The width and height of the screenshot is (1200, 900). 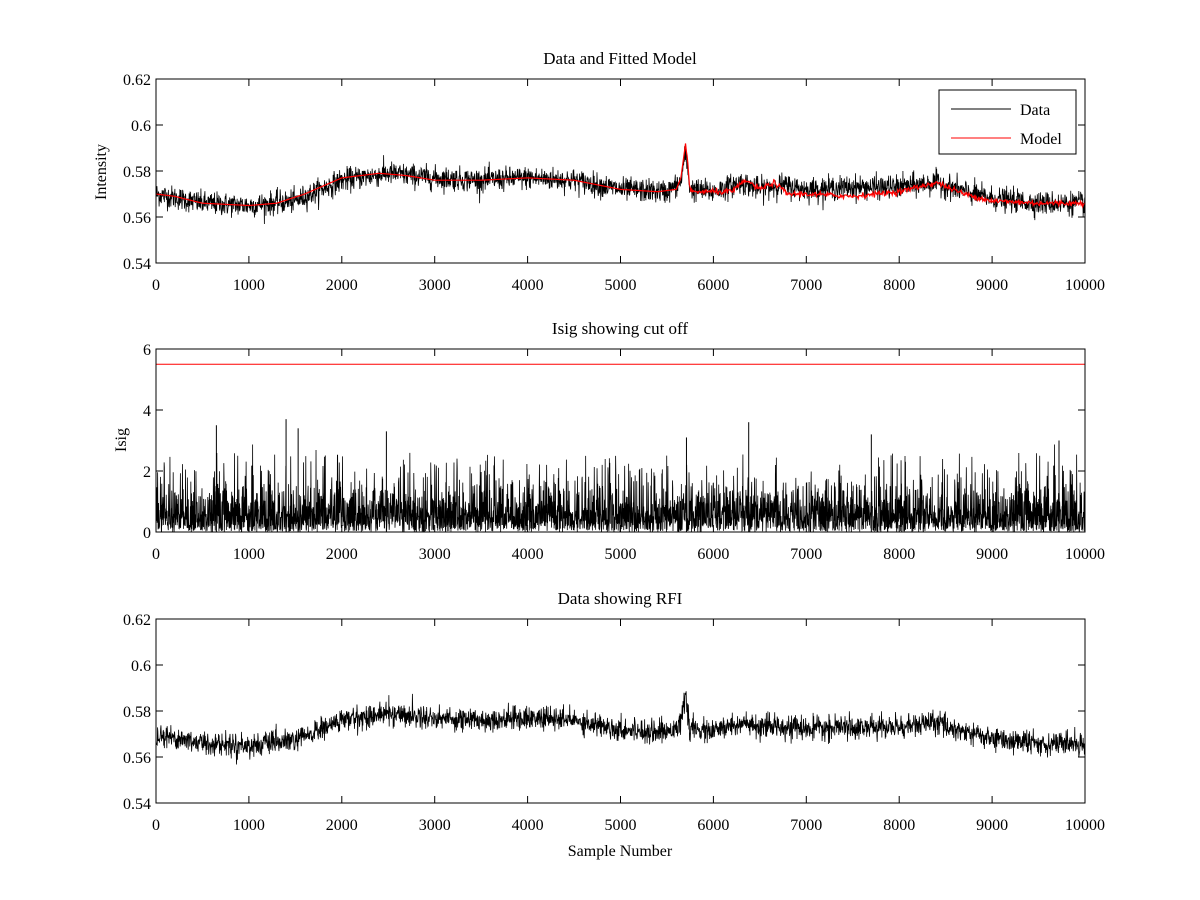 I want to click on legend-box, so click(x=1007, y=122).